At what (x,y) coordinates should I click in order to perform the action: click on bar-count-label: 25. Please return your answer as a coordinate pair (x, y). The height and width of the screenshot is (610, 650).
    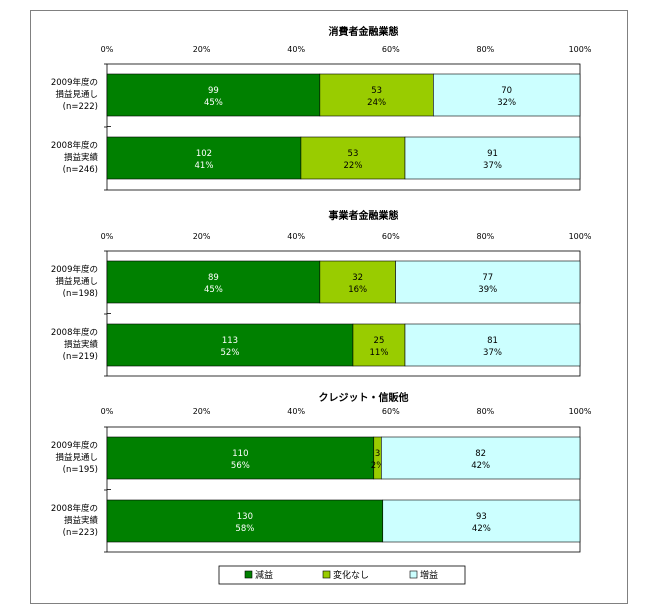
    Looking at the image, I should click on (379, 341).